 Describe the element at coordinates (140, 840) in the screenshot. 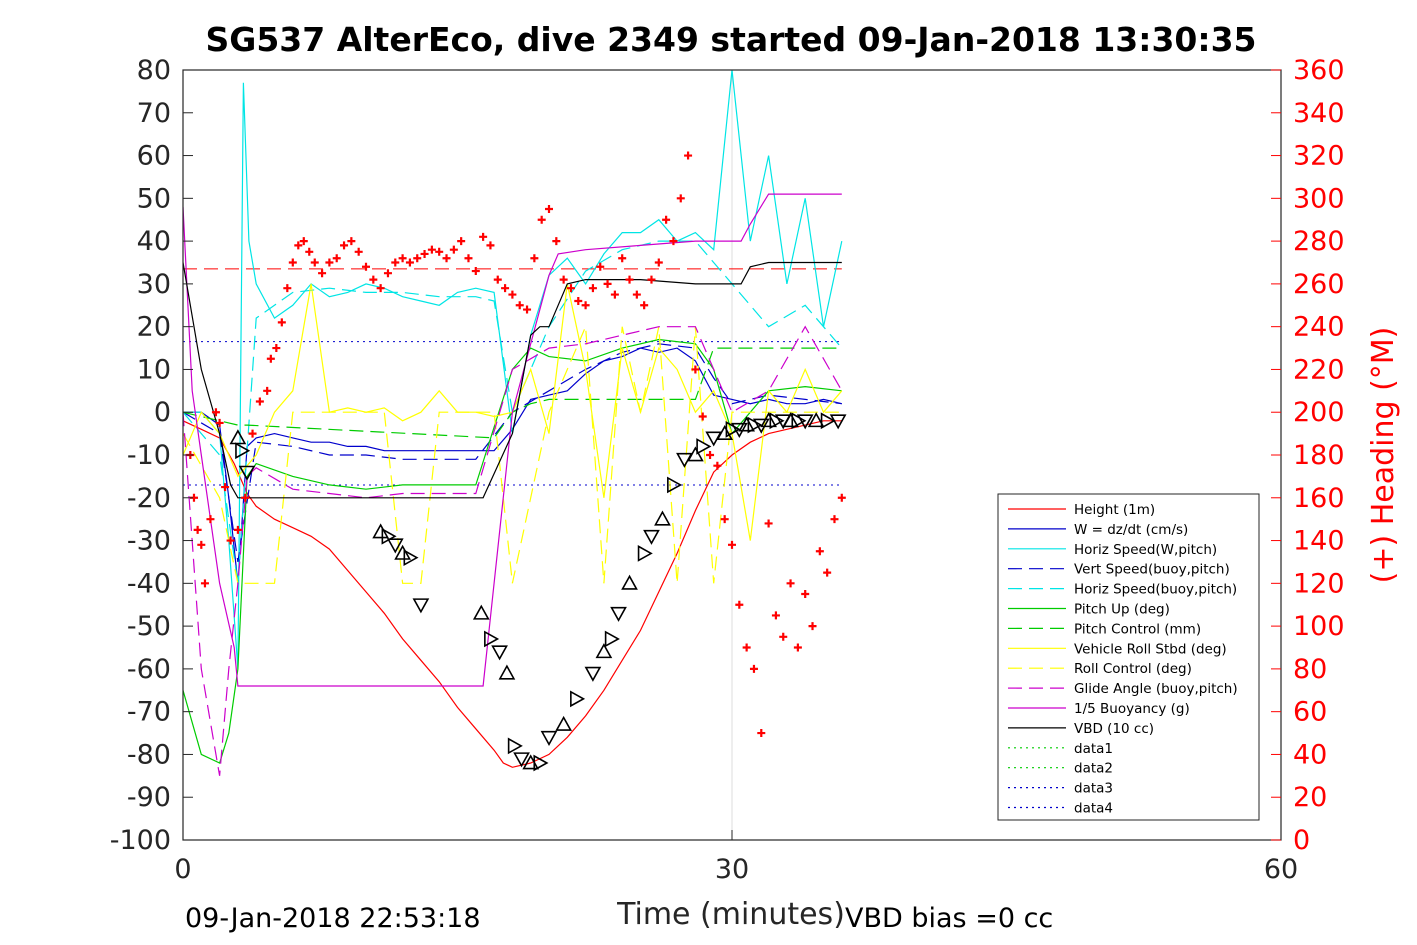

I see `left-tick-label: -100` at that location.